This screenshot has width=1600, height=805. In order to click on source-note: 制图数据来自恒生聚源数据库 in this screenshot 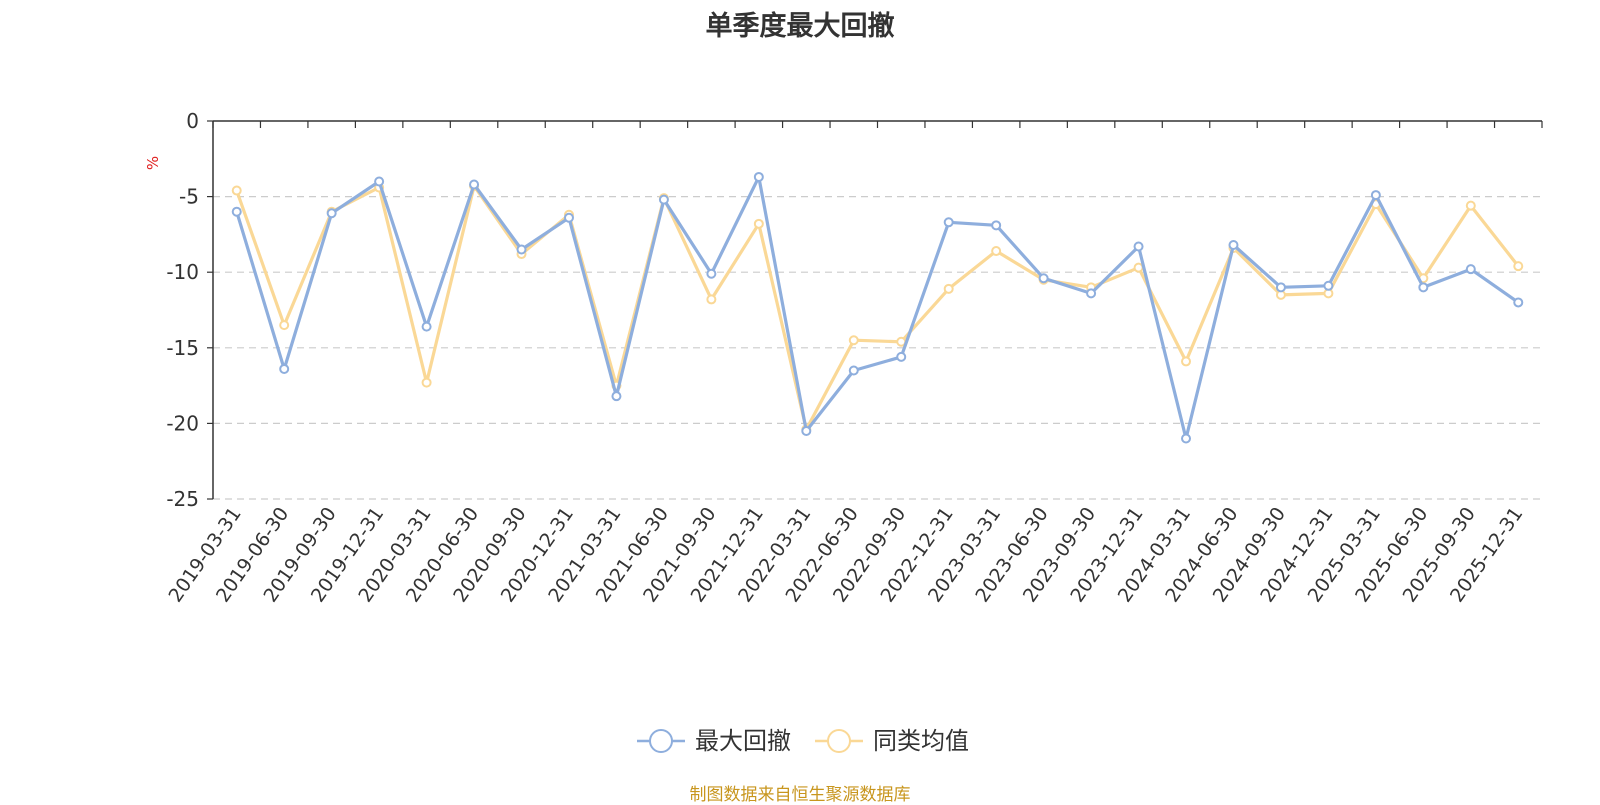, I will do `click(800, 795)`.